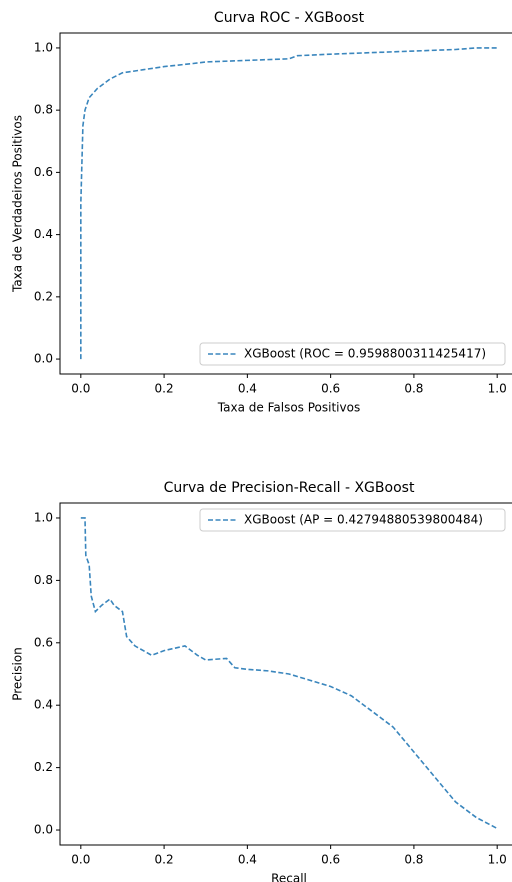 The height and width of the screenshot is (882, 512). I want to click on chart-title: Curva de Precision-Recall - XGBoost, so click(289, 488).